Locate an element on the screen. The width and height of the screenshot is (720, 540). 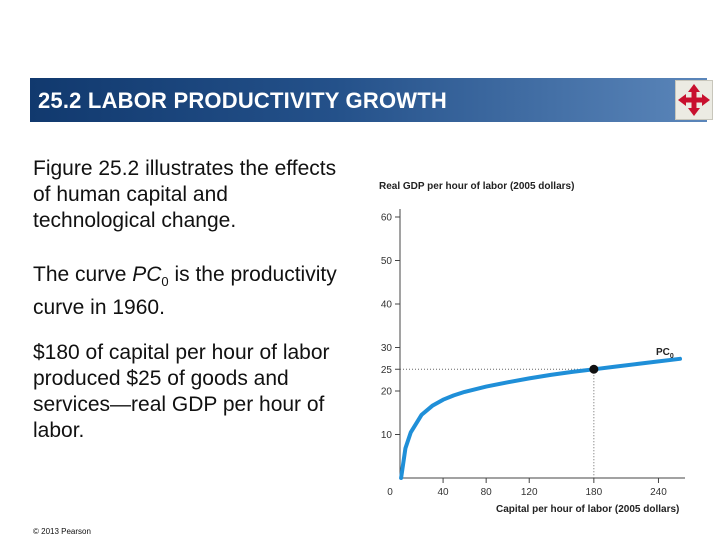
y-tick-label: 20 is located at coordinates (387, 392).